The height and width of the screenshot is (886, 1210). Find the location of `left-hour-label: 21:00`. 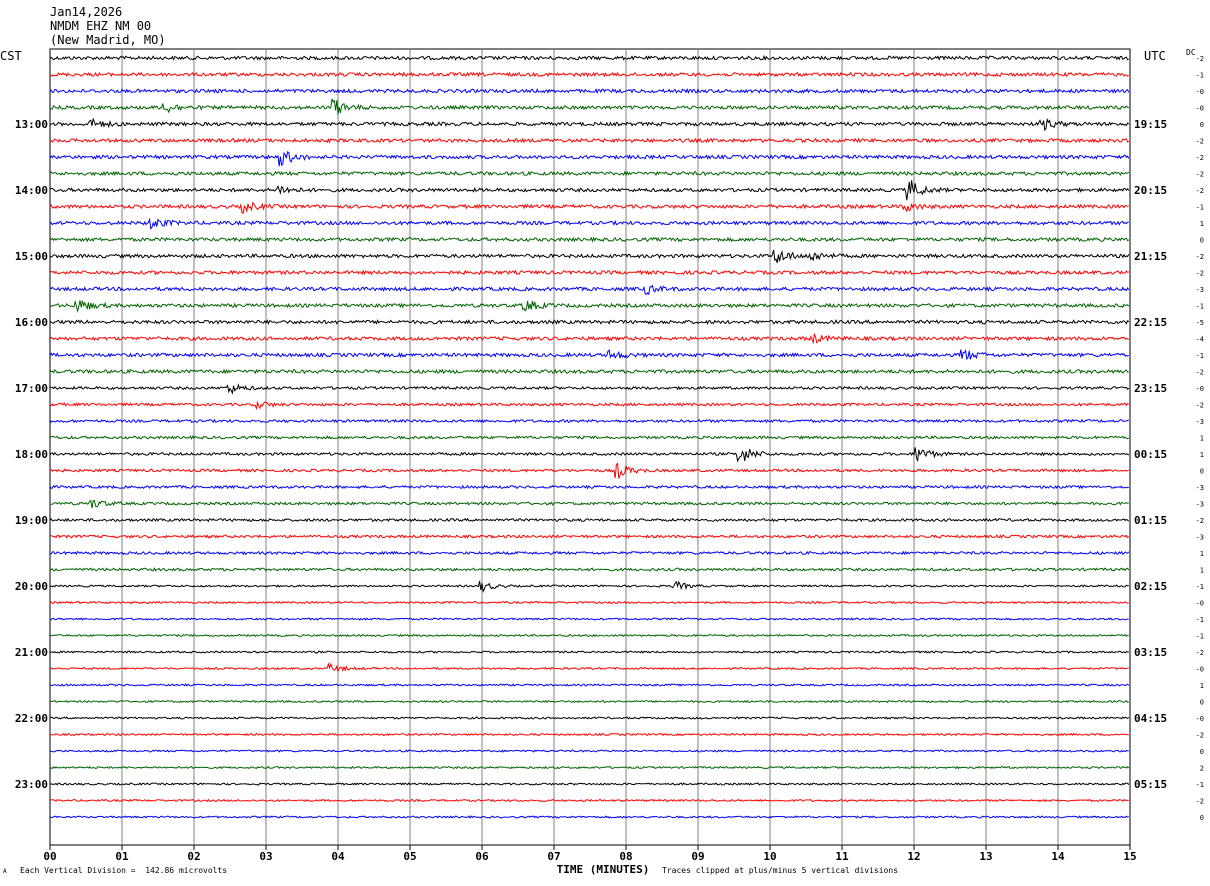

left-hour-label: 21:00 is located at coordinates (31, 652).